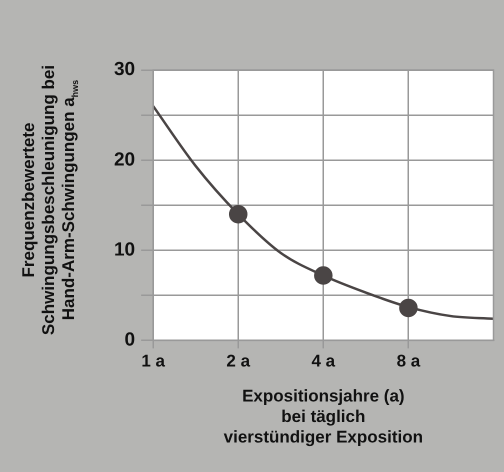  Describe the element at coordinates (238, 360) in the screenshot. I see `x-tick-label: 2 a` at that location.